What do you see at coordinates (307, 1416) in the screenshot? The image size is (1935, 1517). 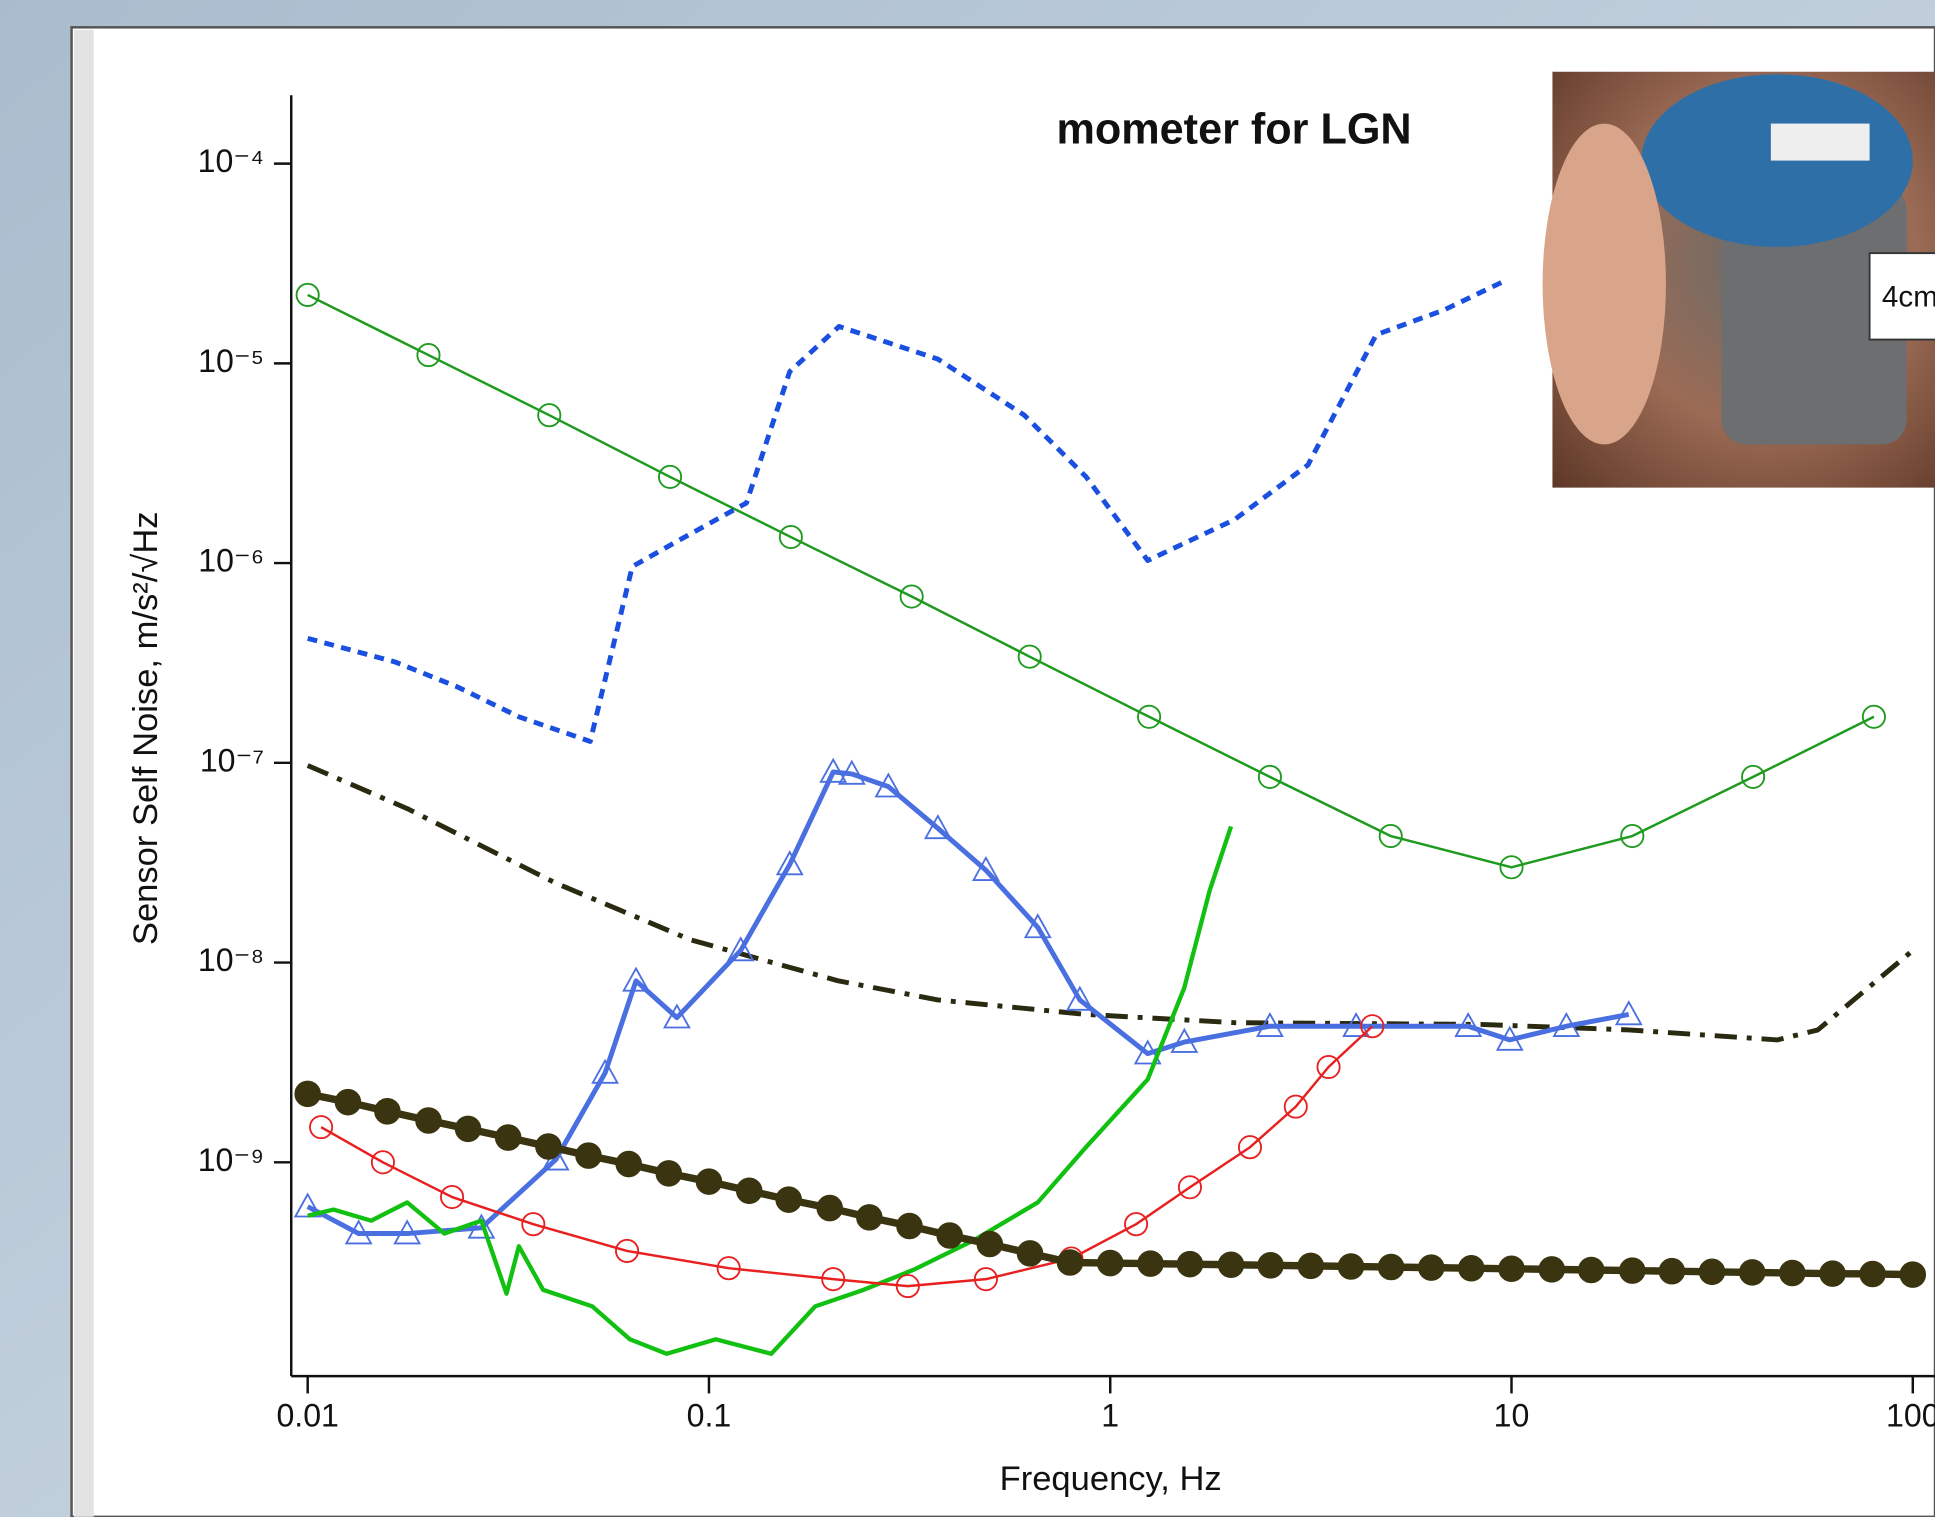 I see `x-tick-label: 0.01` at bounding box center [307, 1416].